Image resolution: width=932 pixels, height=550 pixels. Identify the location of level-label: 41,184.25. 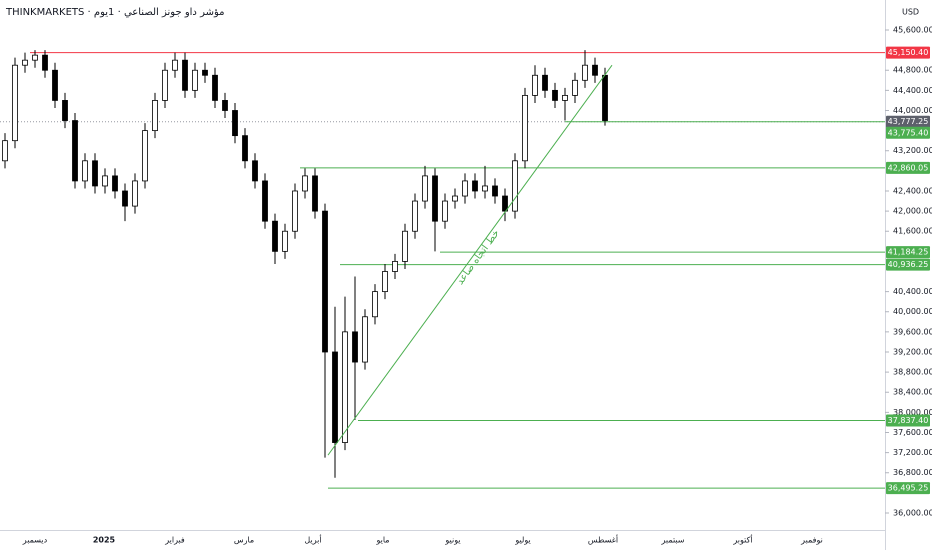
(908, 252).